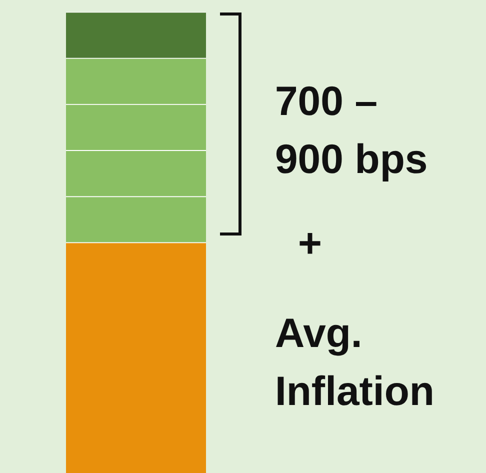  What do you see at coordinates (351, 130) in the screenshot?
I see `text: 700 – 900 bps` at bounding box center [351, 130].